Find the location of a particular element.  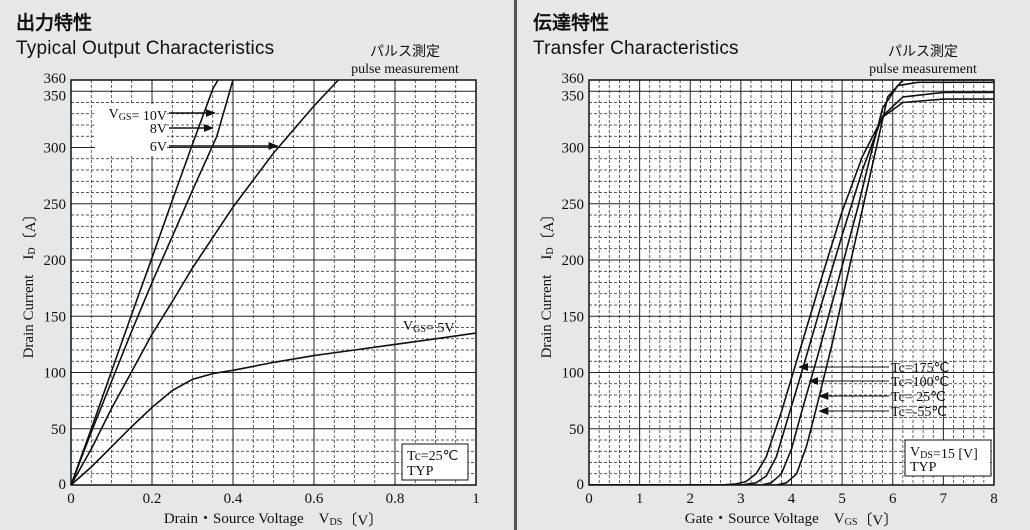

series-label: 8V is located at coordinates (158, 129).